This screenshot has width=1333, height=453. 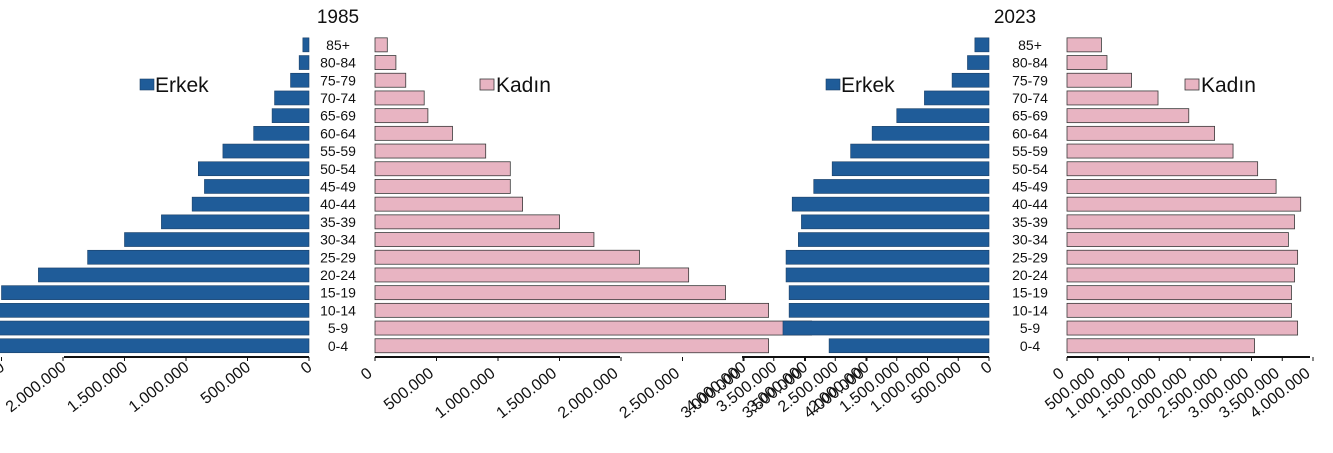 What do you see at coordinates (36, 387) in the screenshot?
I see `tick-label-left: 2.000.000` at bounding box center [36, 387].